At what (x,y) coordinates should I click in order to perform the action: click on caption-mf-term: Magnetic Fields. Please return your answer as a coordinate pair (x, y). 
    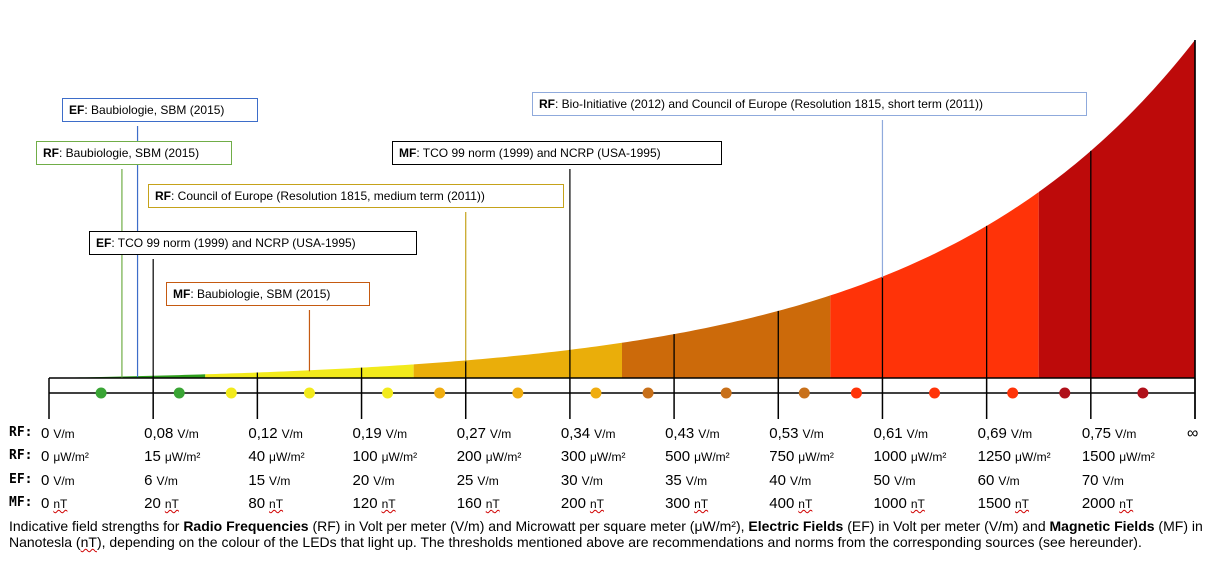
    Looking at the image, I should click on (1102, 526).